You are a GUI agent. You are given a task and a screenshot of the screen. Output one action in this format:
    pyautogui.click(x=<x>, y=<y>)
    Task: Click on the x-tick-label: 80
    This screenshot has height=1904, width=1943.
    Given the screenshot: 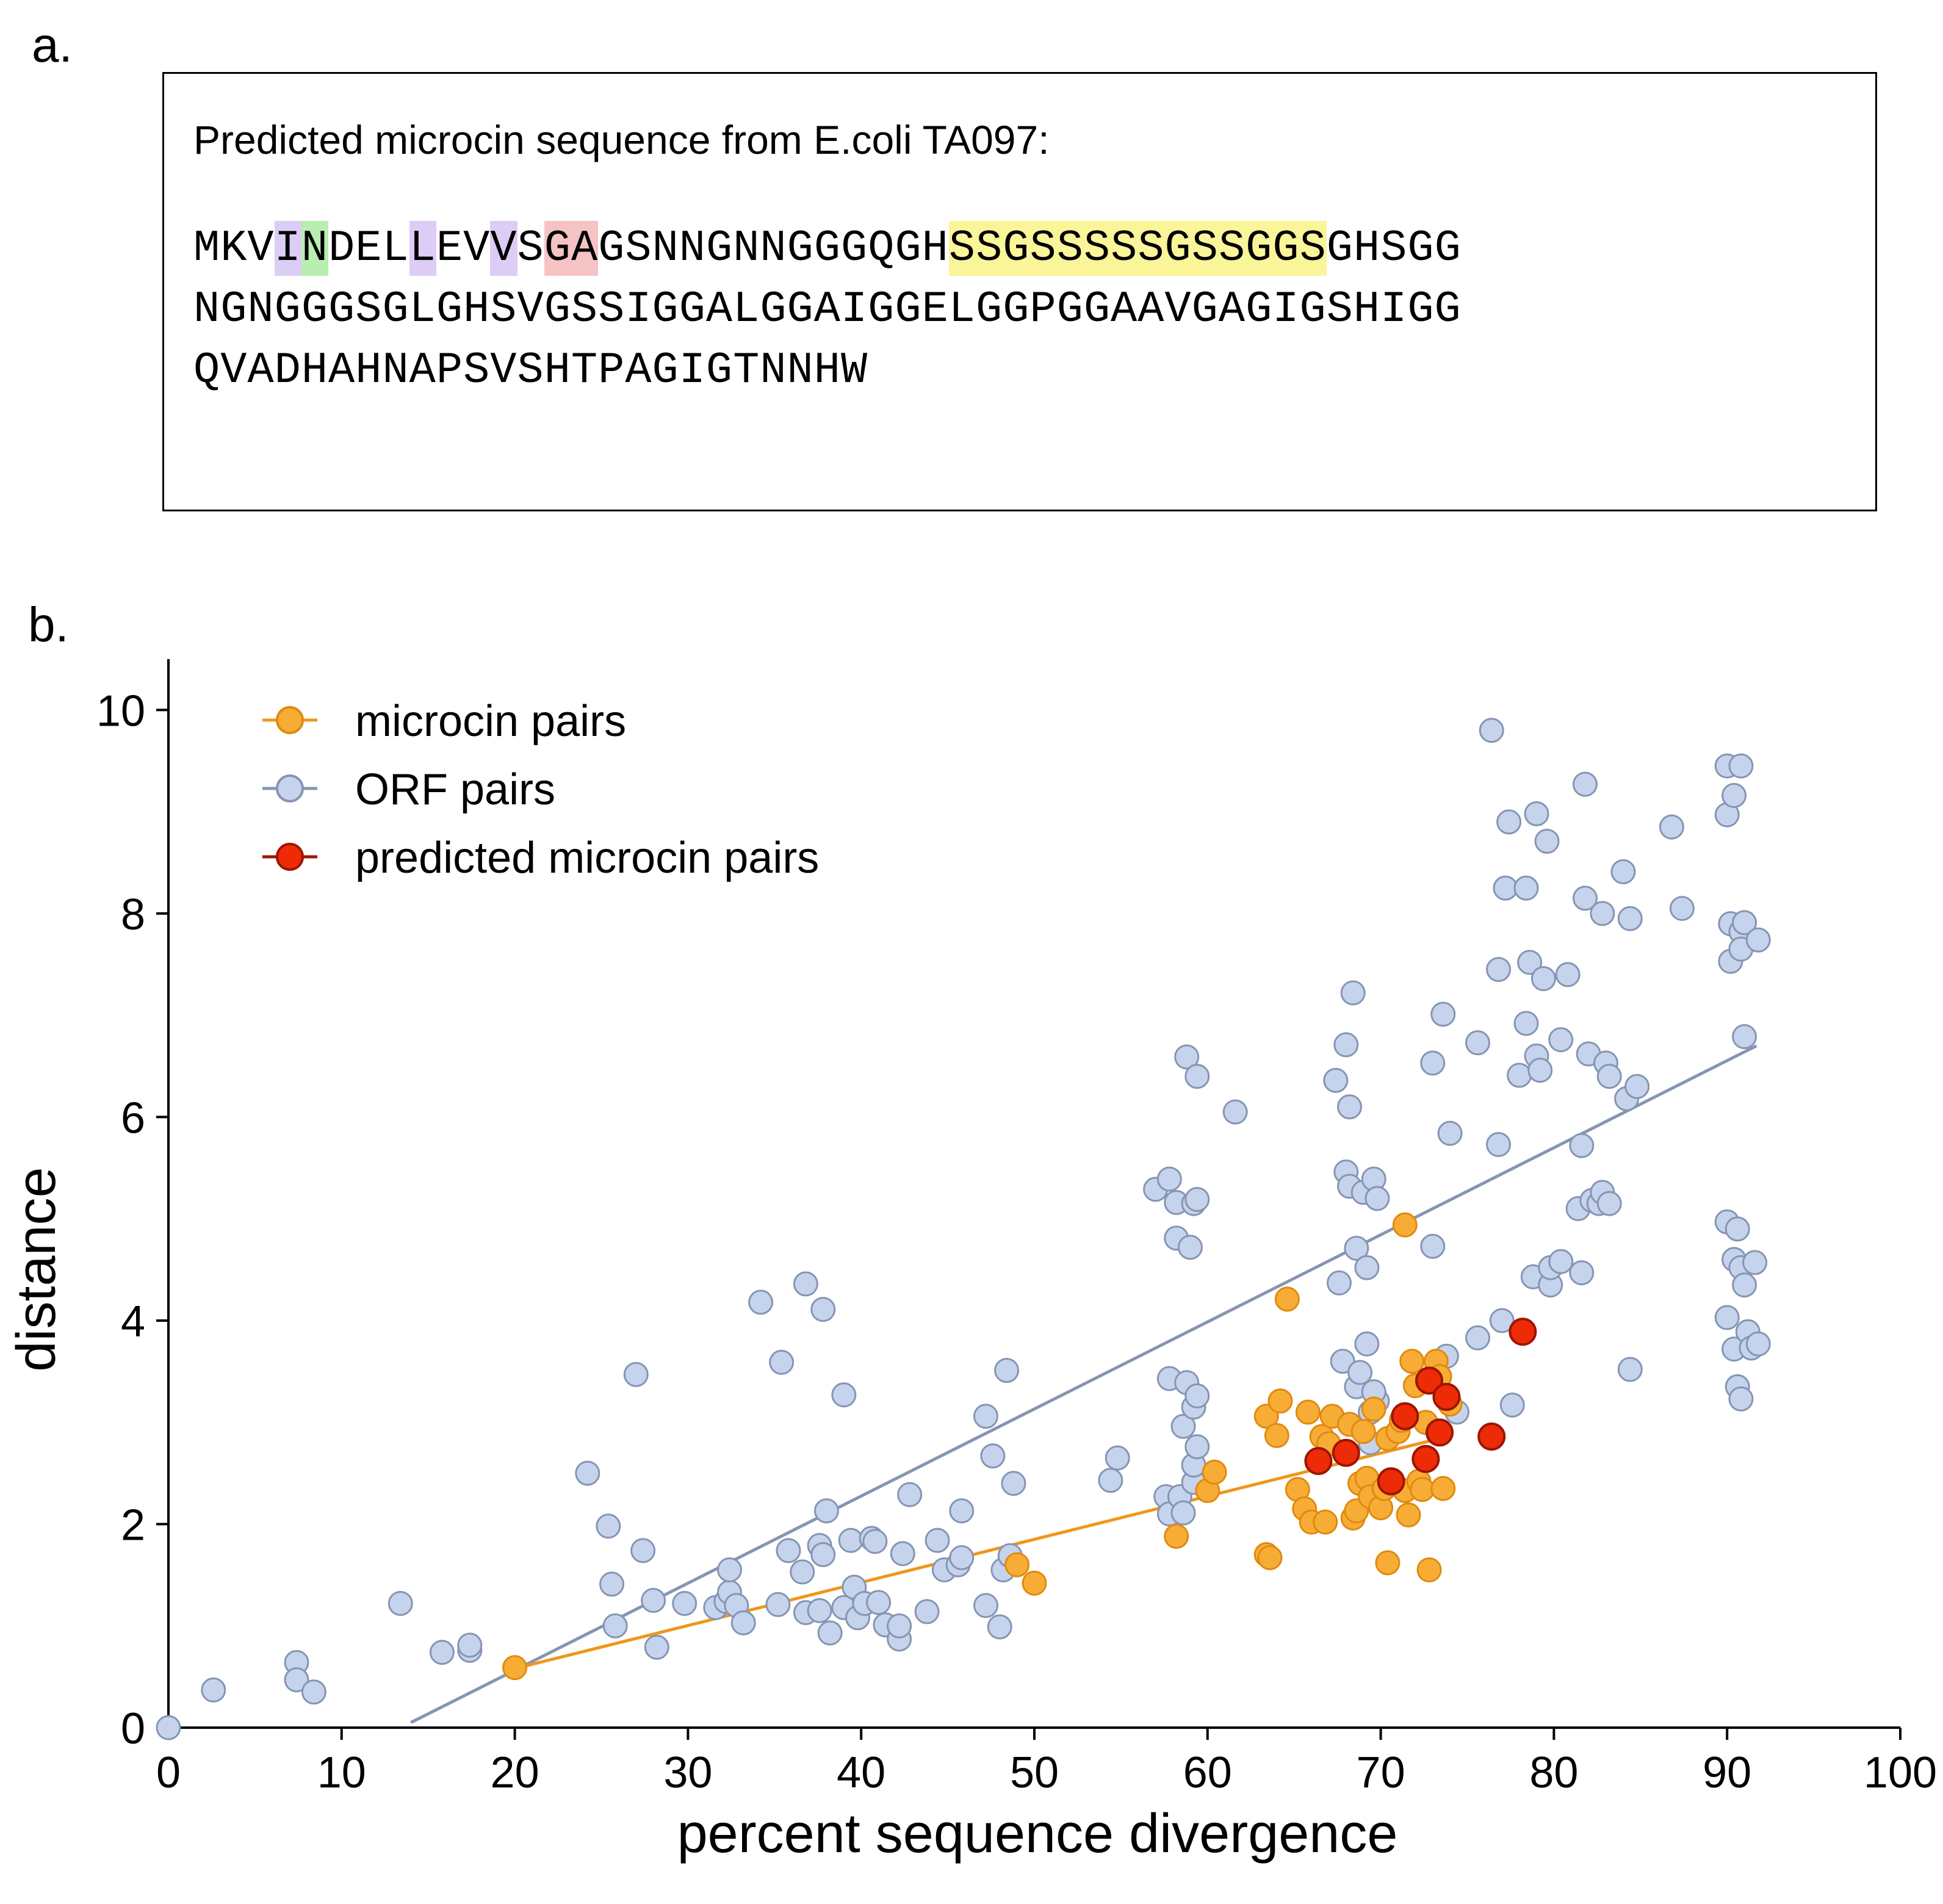 What is the action you would take?
    pyautogui.click(x=1554, y=1773)
    